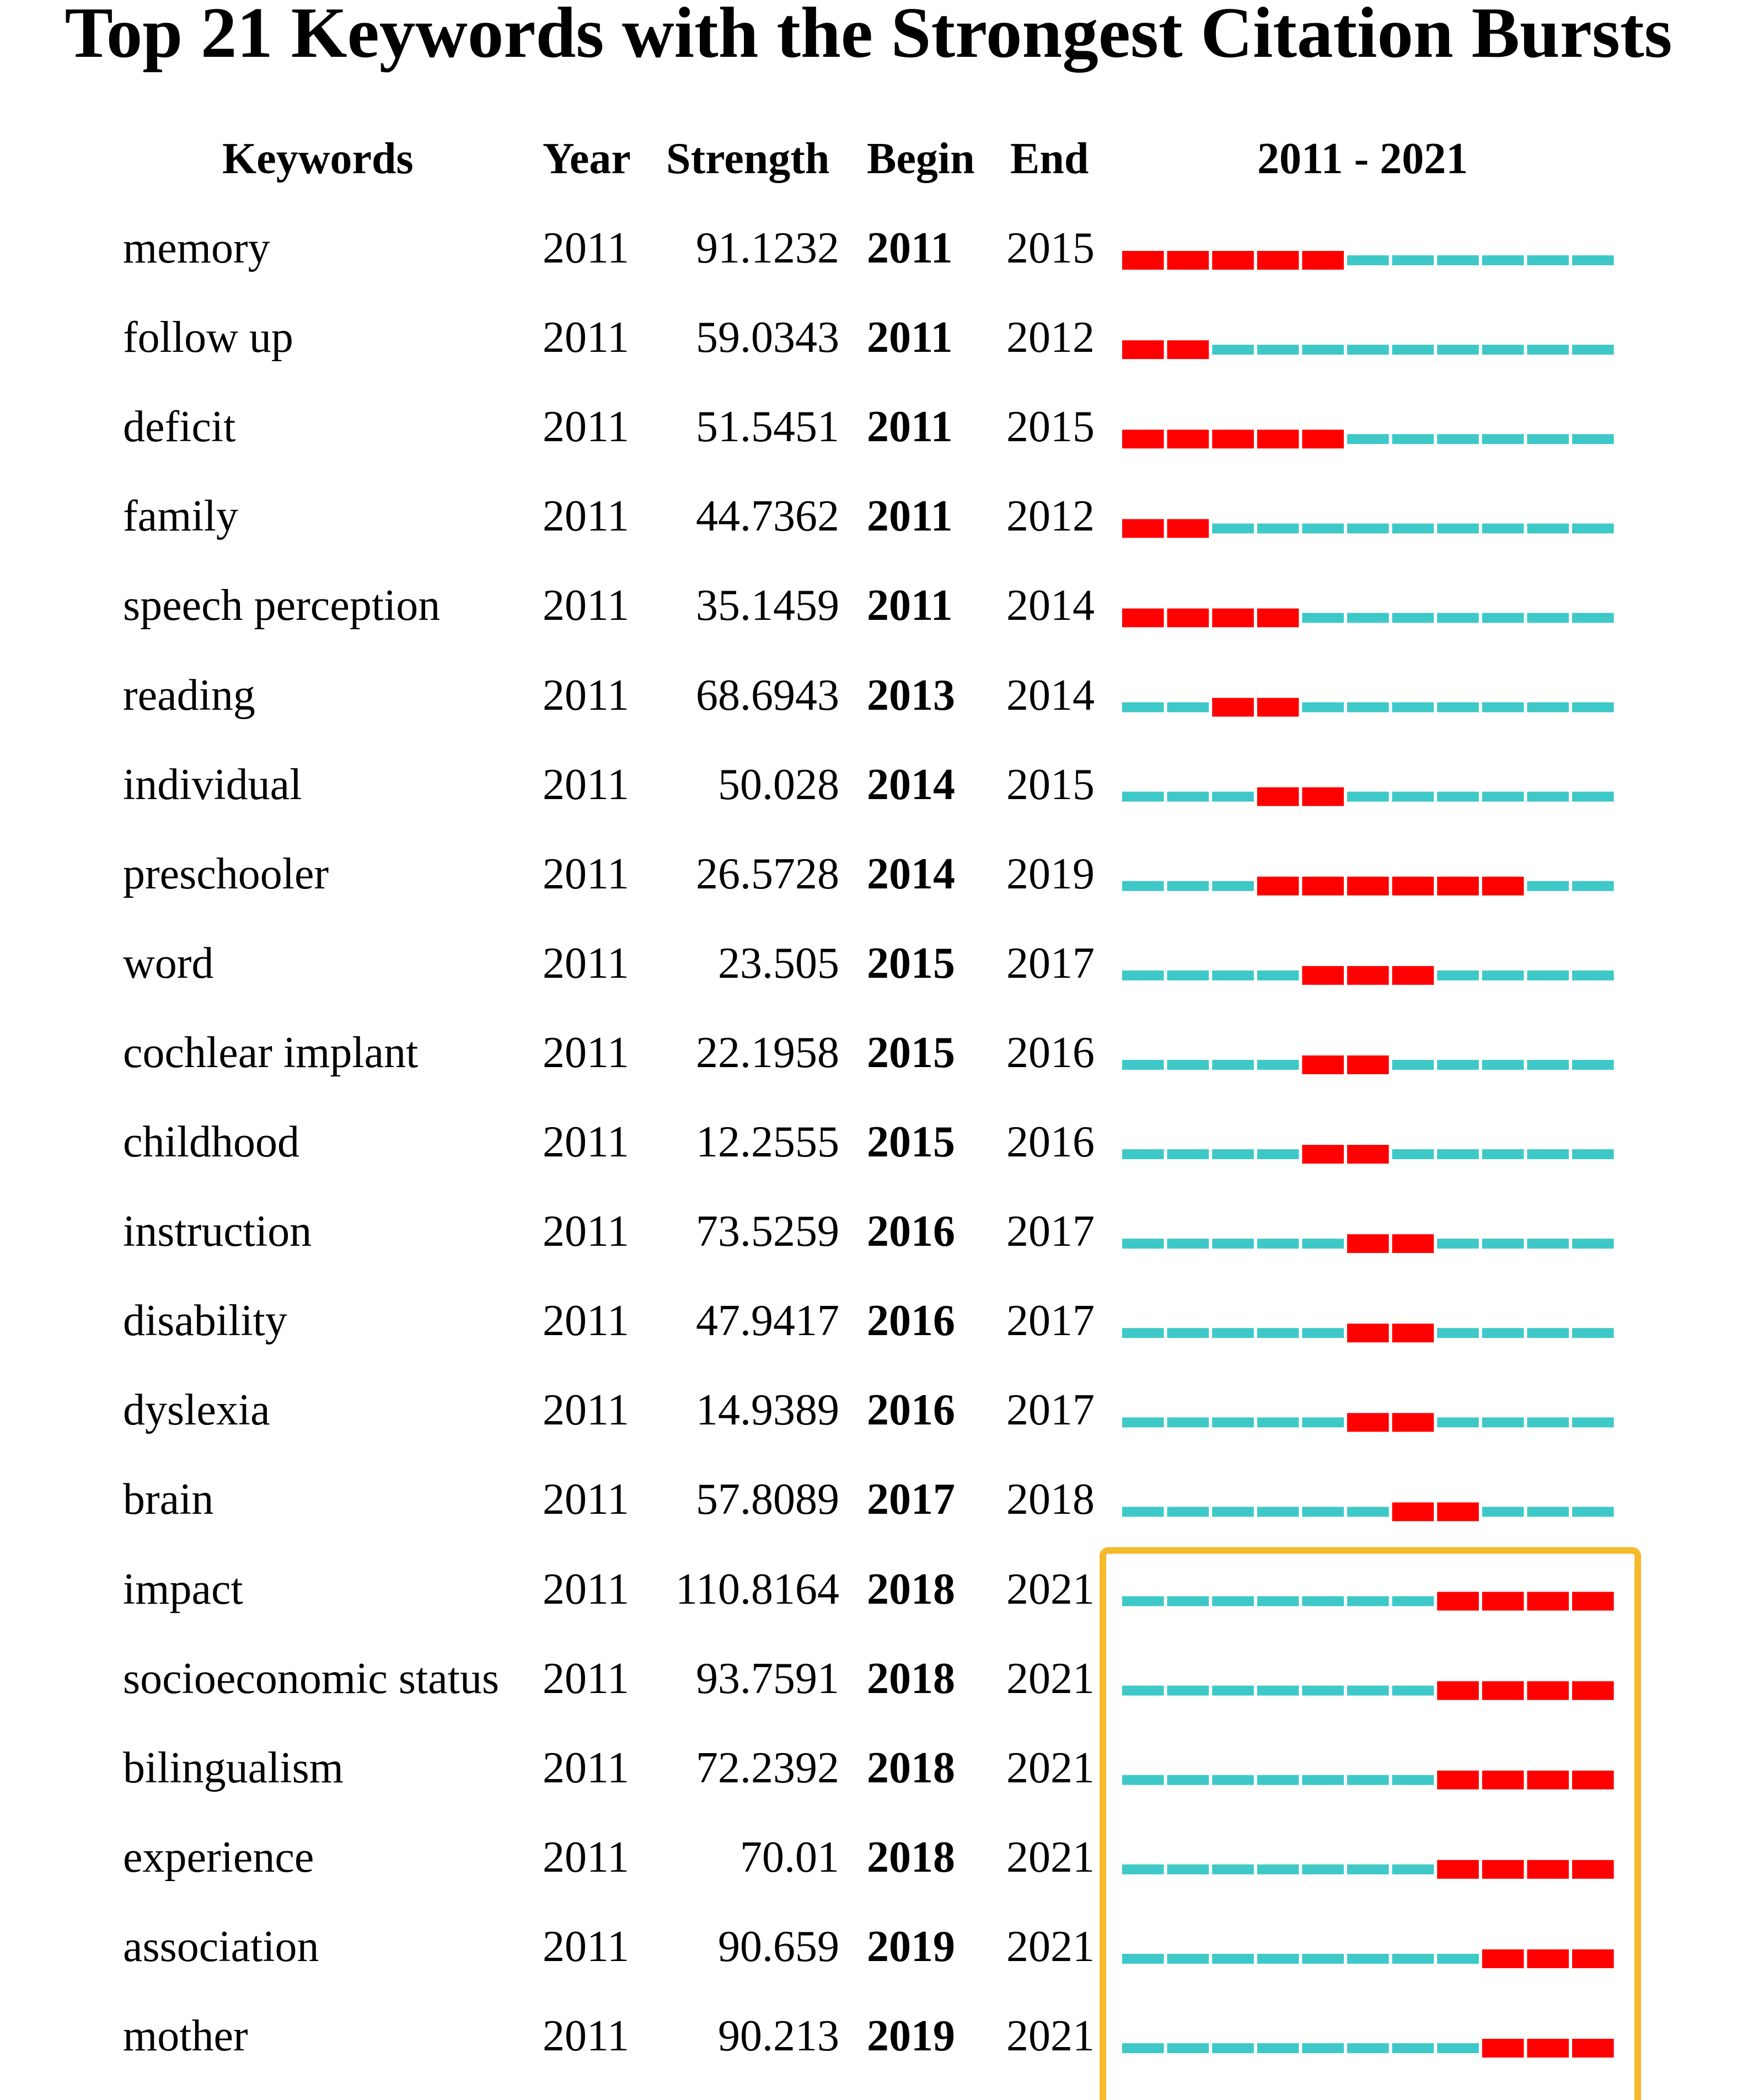 The width and height of the screenshot is (1737, 2100). Describe the element at coordinates (767, 1142) in the screenshot. I see `strength-cell: 12.2555` at that location.